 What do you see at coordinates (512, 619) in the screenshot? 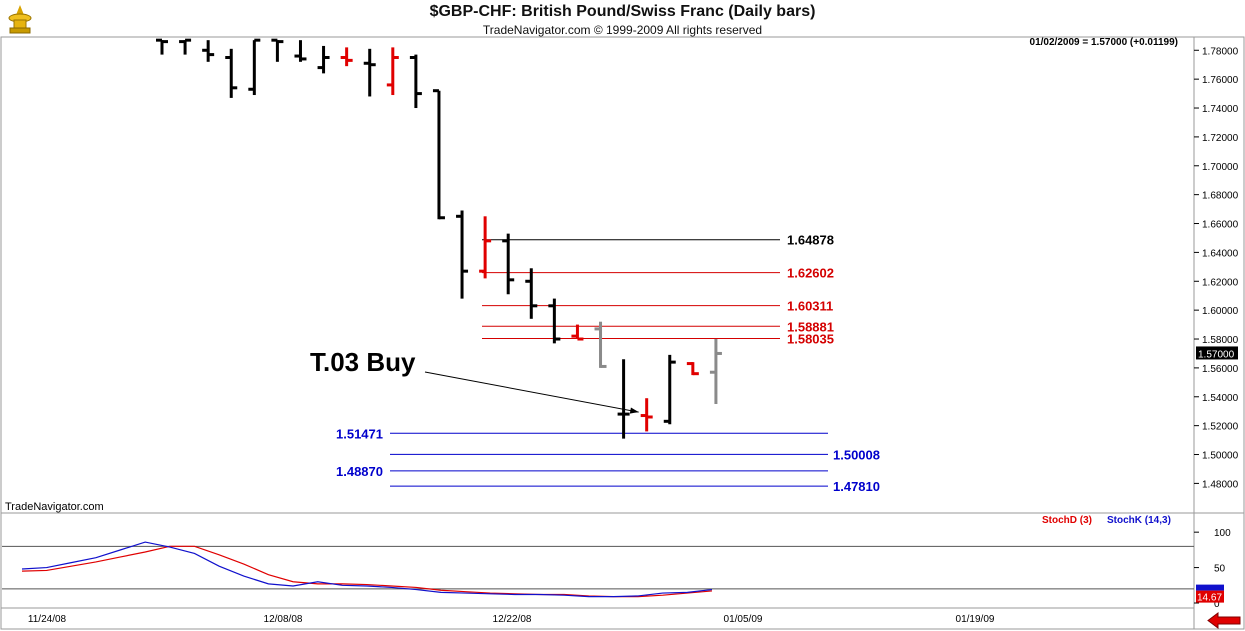
I see `x-tick-label: 12/22/08` at bounding box center [512, 619].